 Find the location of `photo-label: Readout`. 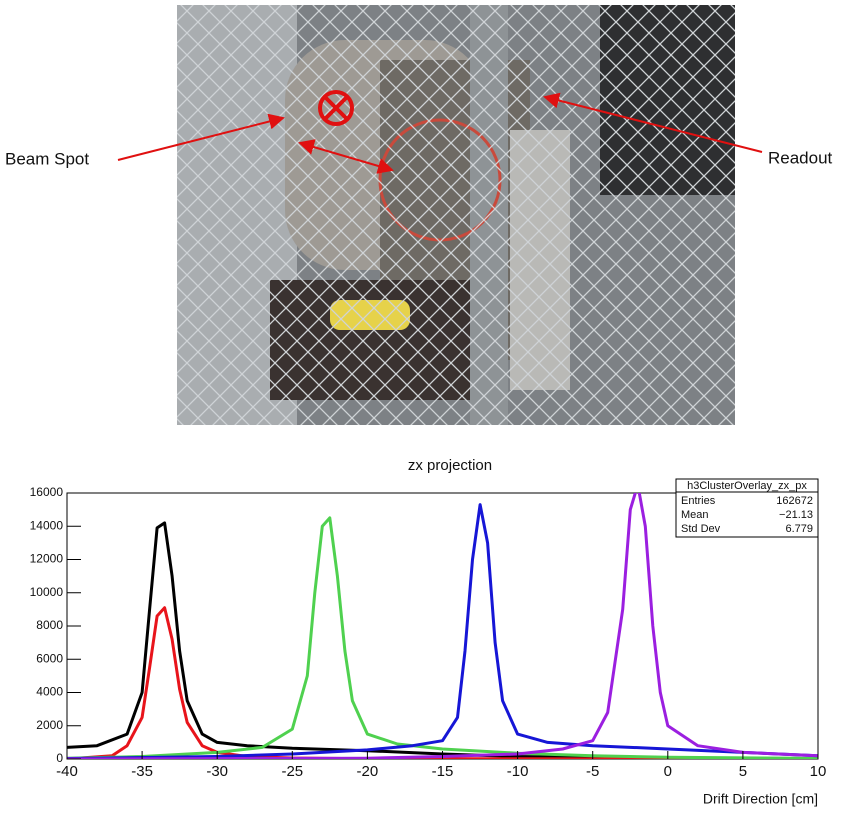

photo-label: Readout is located at coordinates (800, 157).